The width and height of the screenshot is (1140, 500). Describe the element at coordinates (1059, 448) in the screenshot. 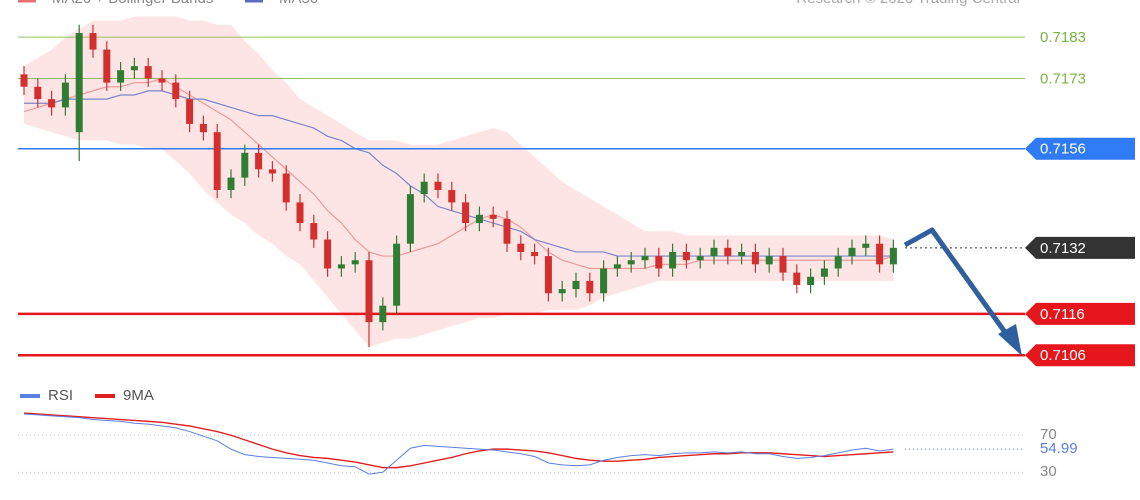

I see `rsi-current-label: 54.99` at that location.